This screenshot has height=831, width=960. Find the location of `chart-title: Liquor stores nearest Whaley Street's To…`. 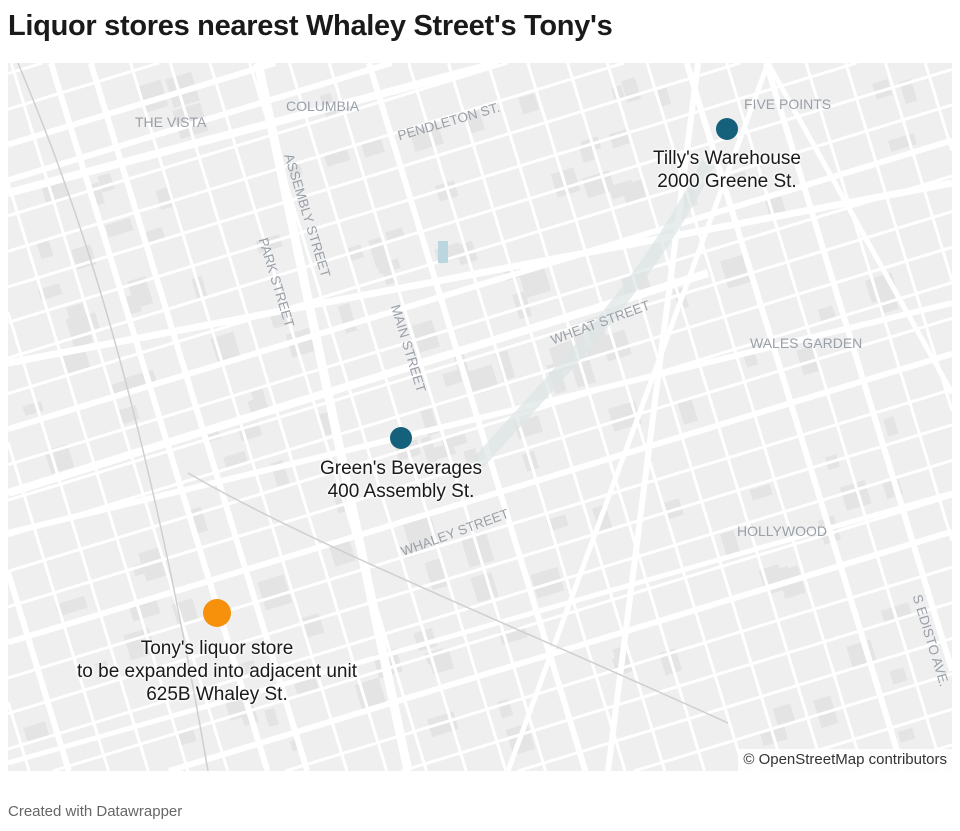

chart-title: Liquor stores nearest Whaley Street's To… is located at coordinates (310, 26).